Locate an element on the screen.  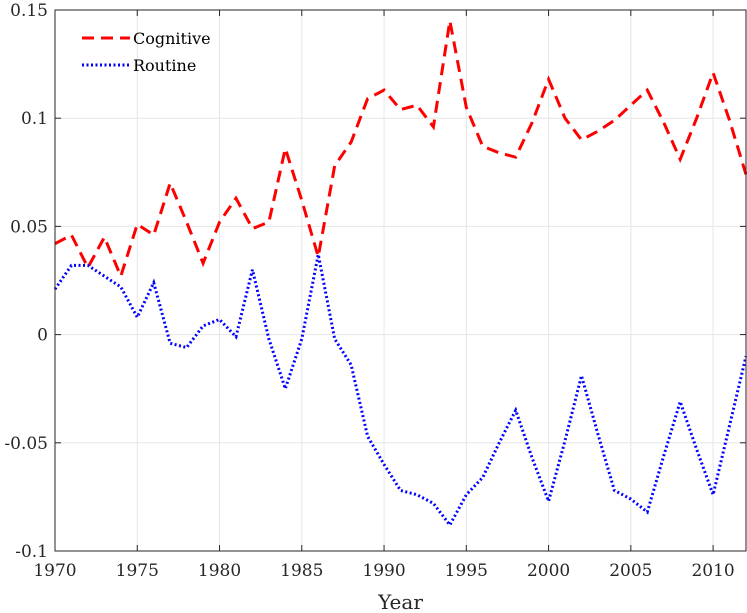
y-tick-label: 0 is located at coordinates (42, 336).